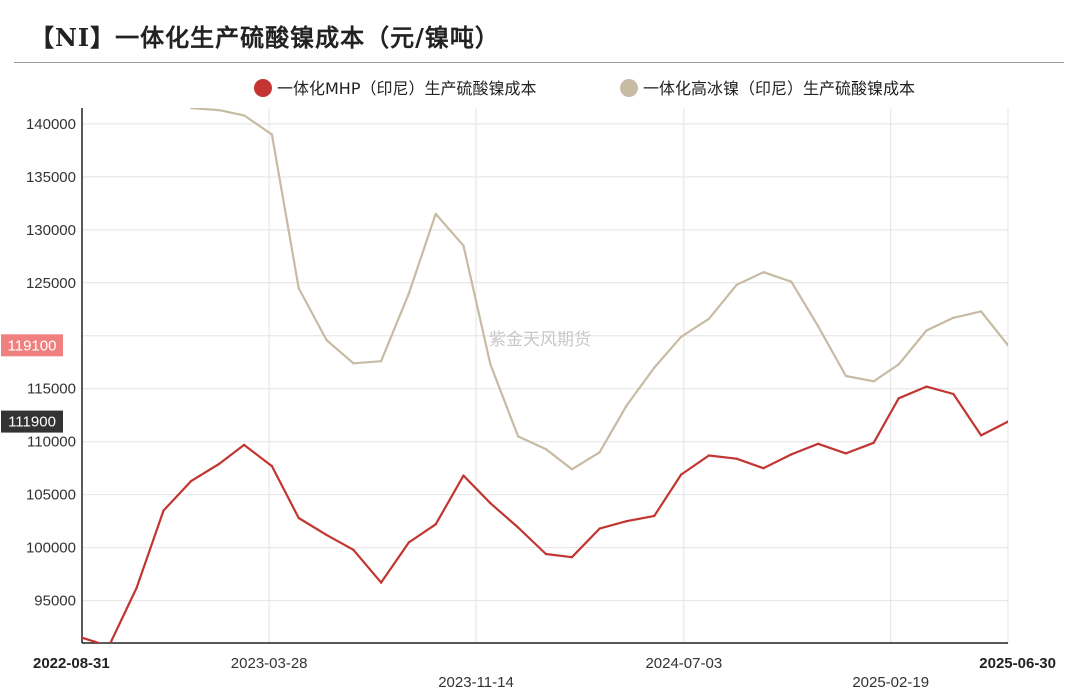 This screenshot has height=692, width=1080. I want to click on end-value-tag: 119100, so click(32, 345).